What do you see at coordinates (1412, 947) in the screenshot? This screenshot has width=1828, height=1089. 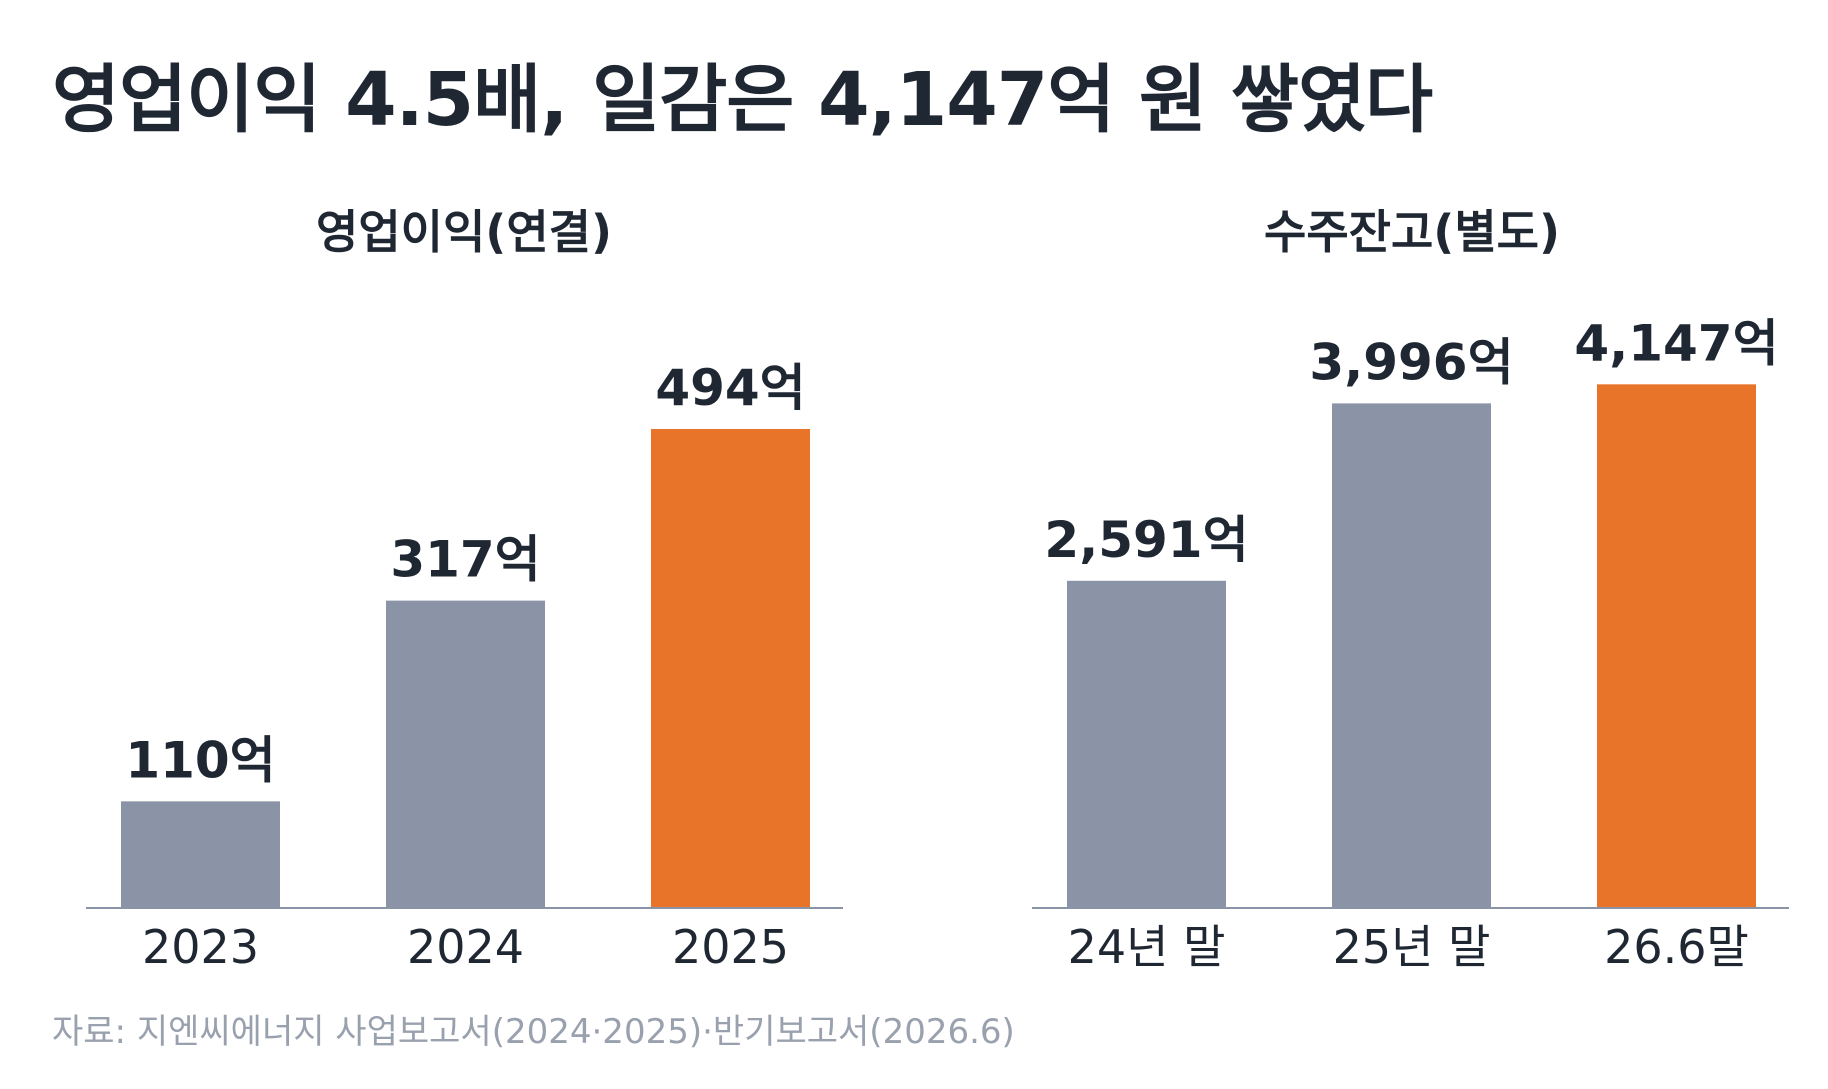 I see `category-label: 25년 말` at bounding box center [1412, 947].